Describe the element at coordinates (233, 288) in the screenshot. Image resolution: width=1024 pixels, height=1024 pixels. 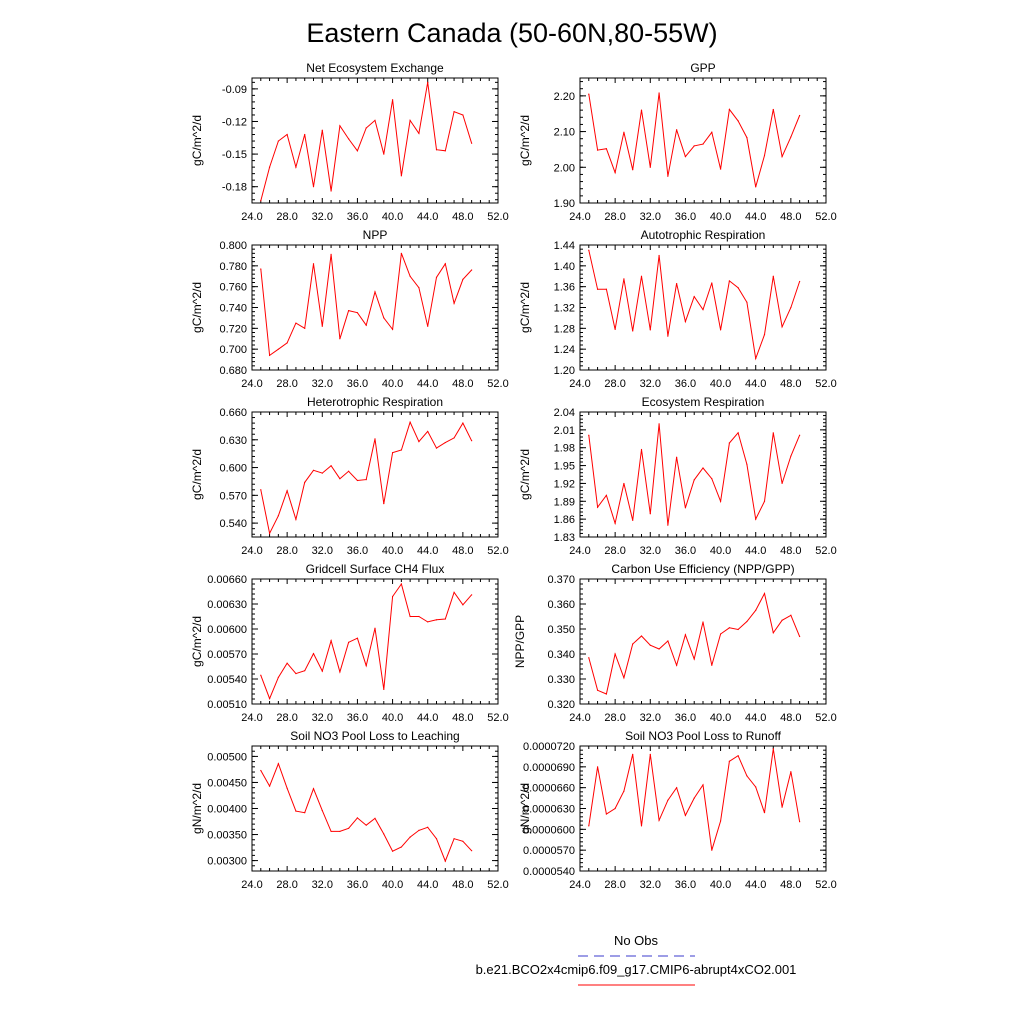
I see `y-tick-label: 0.760` at that location.